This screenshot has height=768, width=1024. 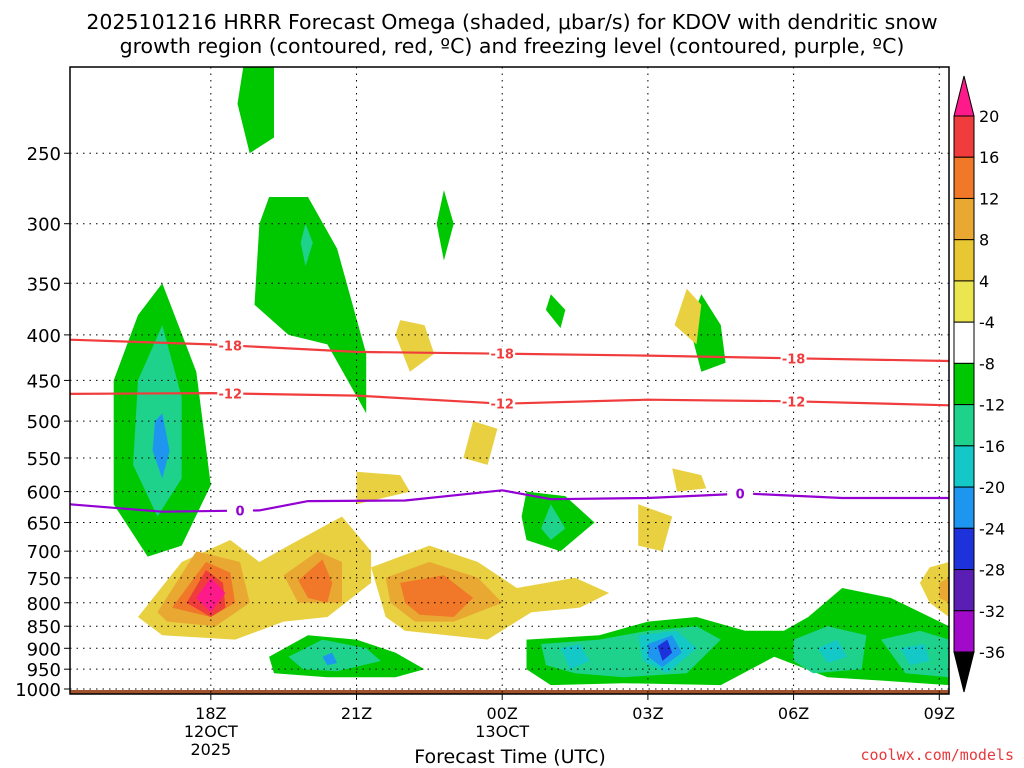 I want to click on y-tick-label: 500, so click(x=44, y=422).